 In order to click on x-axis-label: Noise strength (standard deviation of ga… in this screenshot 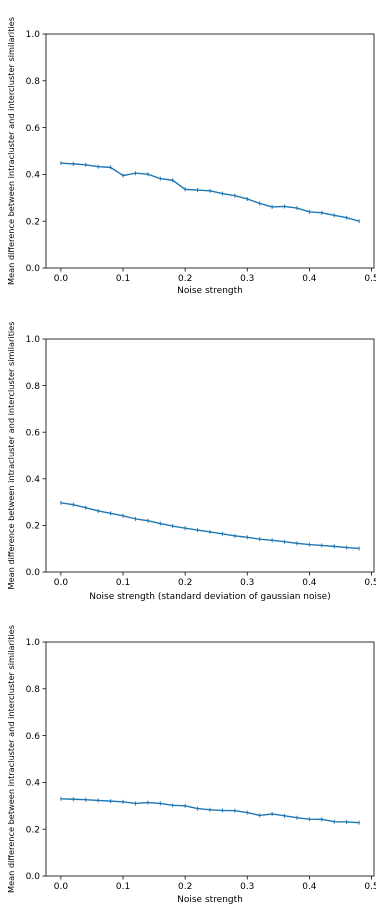, I will do `click(209, 597)`.